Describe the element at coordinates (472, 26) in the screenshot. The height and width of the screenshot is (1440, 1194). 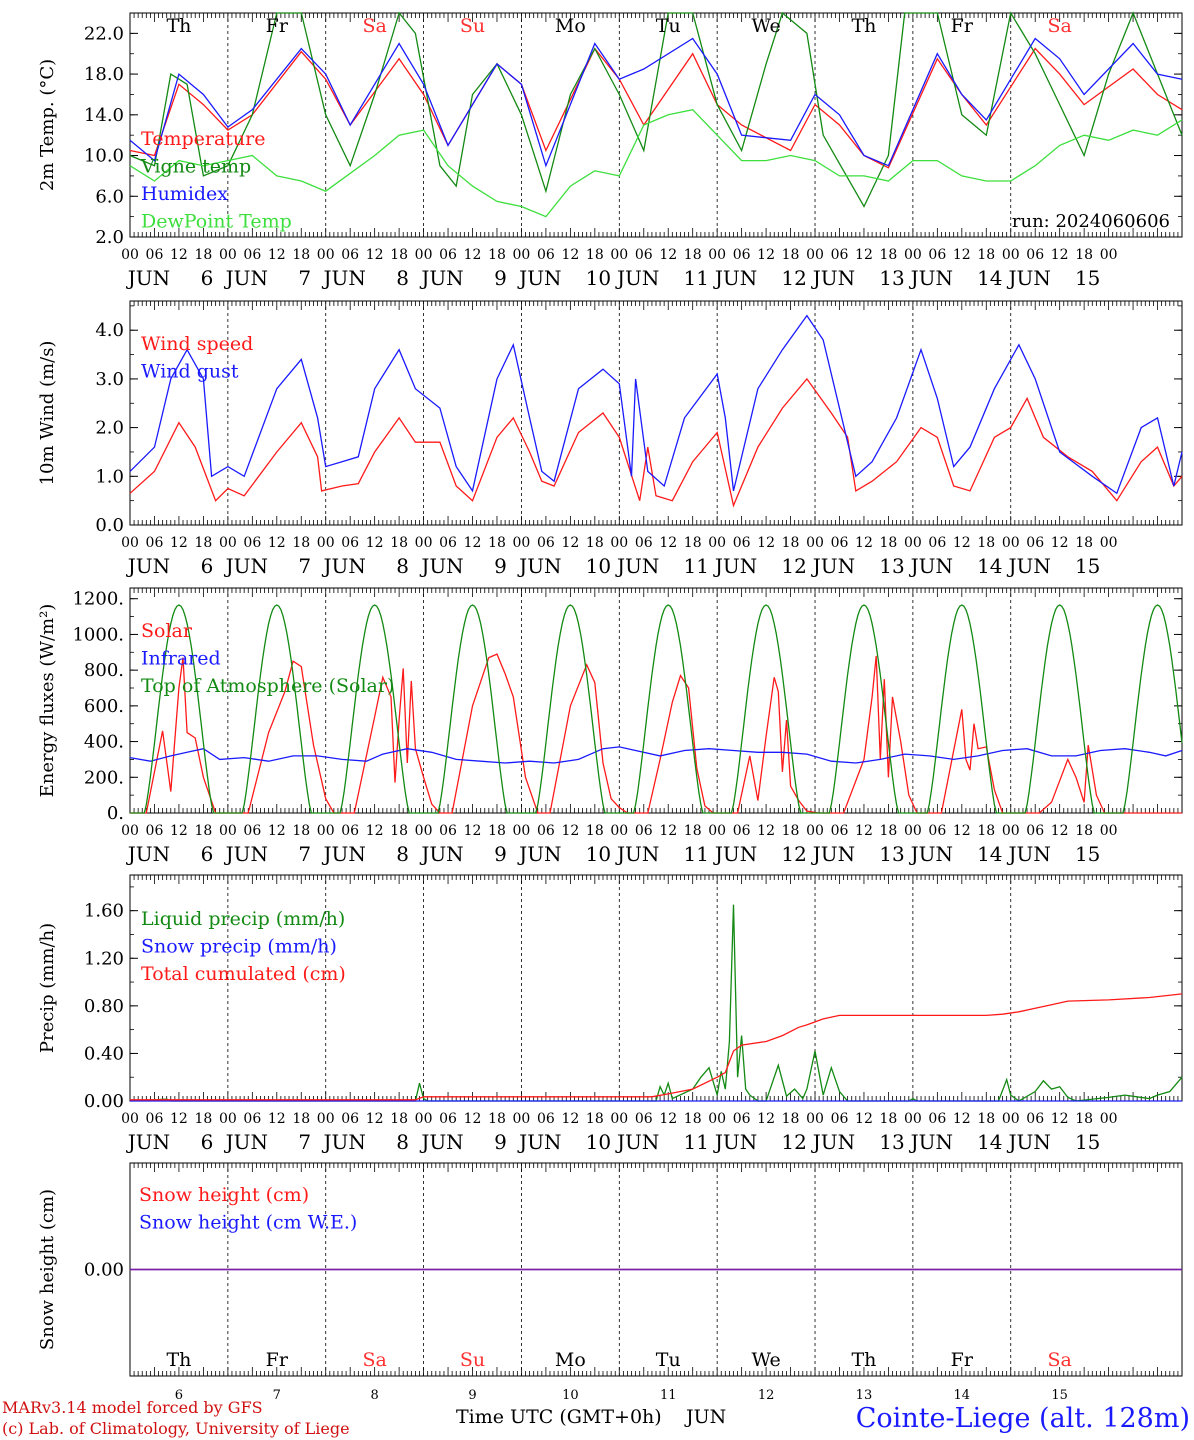
I see `weekday-label: Su` at that location.